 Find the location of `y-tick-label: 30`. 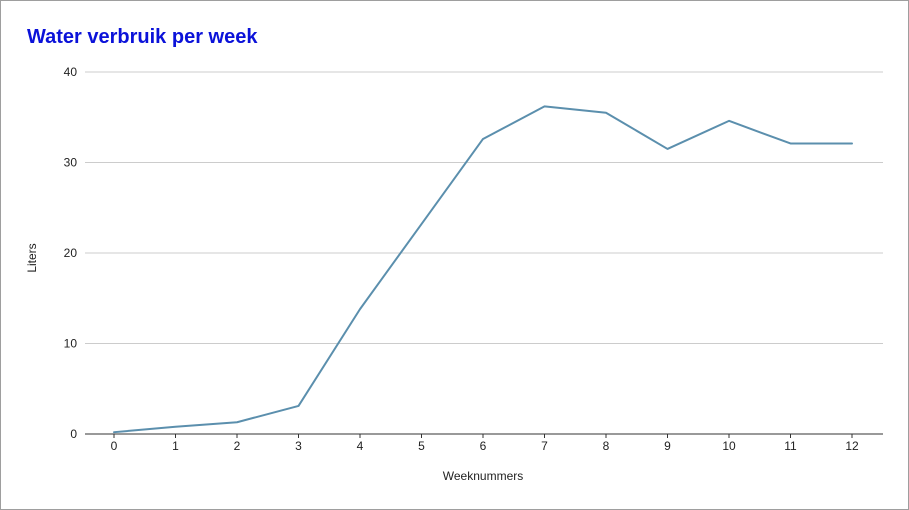

y-tick-label: 30 is located at coordinates (71, 163).